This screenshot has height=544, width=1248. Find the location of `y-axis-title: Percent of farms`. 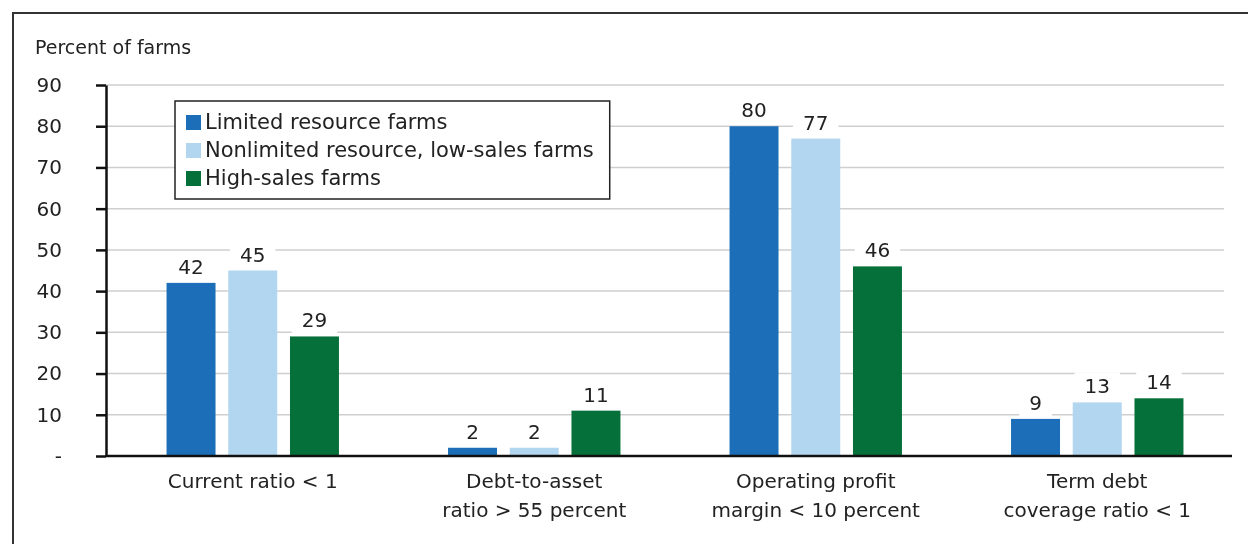

y-axis-title: Percent of farms is located at coordinates (113, 47).